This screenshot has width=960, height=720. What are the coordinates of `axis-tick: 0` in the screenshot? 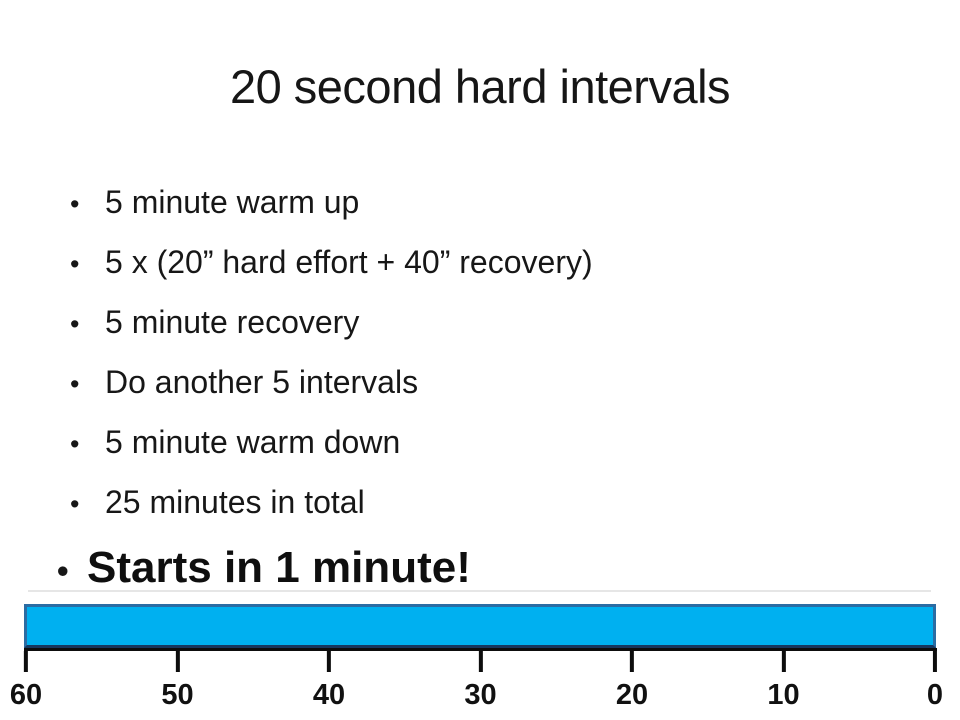 It's located at (935, 680).